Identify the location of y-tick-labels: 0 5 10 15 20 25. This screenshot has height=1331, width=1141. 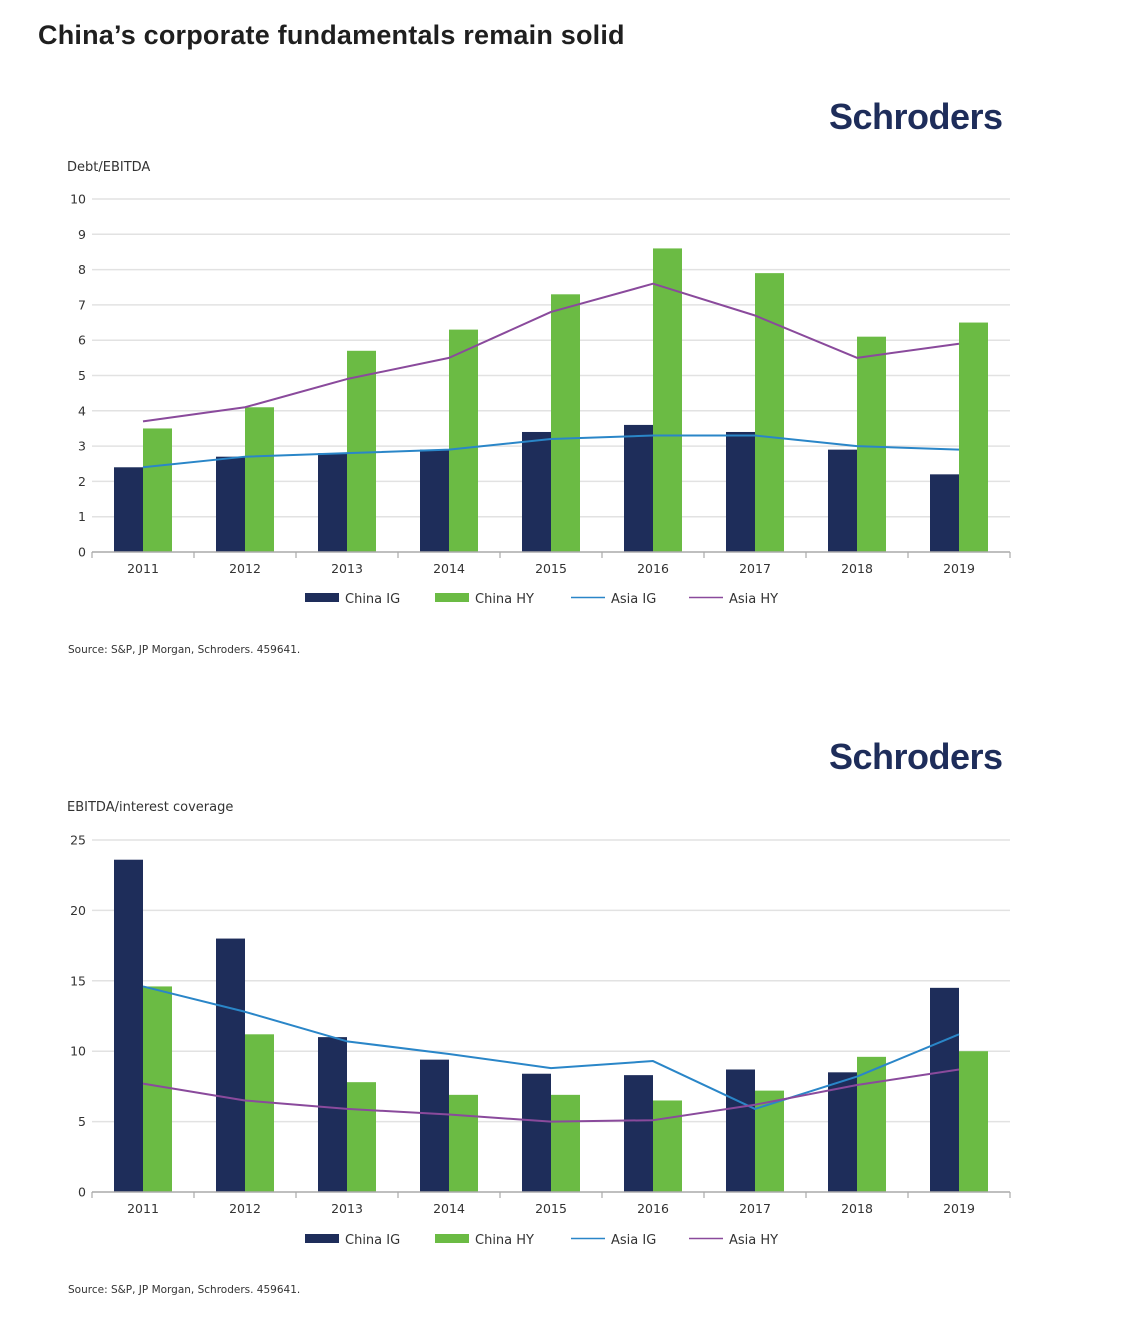
(78, 1016).